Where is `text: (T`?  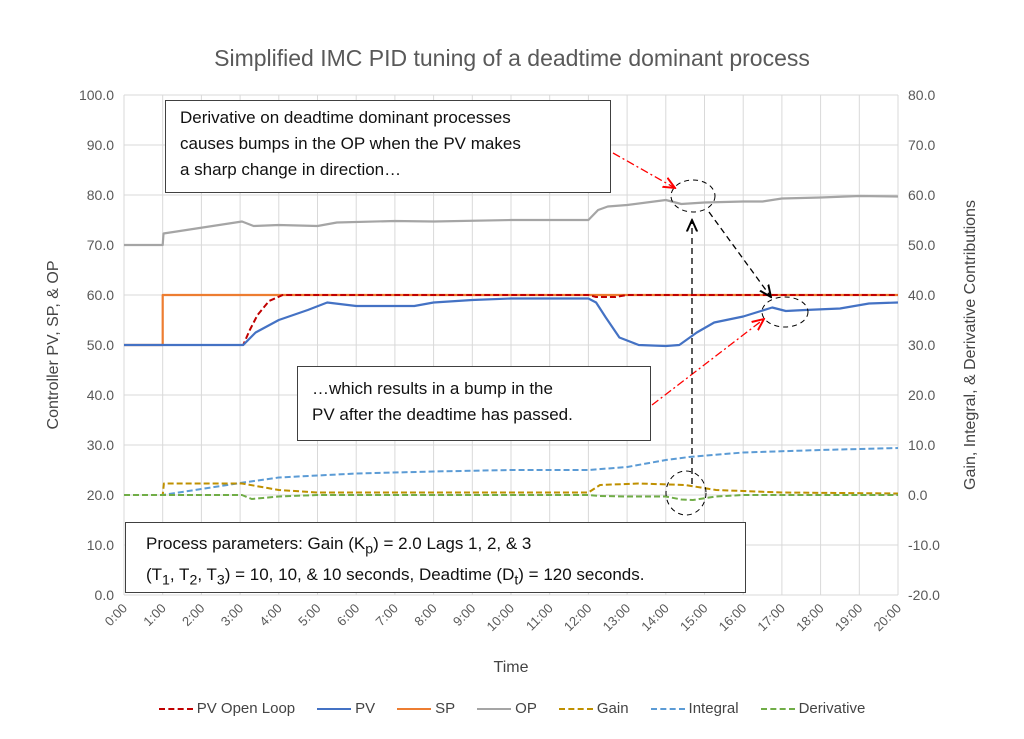 text: (T is located at coordinates (154, 575).